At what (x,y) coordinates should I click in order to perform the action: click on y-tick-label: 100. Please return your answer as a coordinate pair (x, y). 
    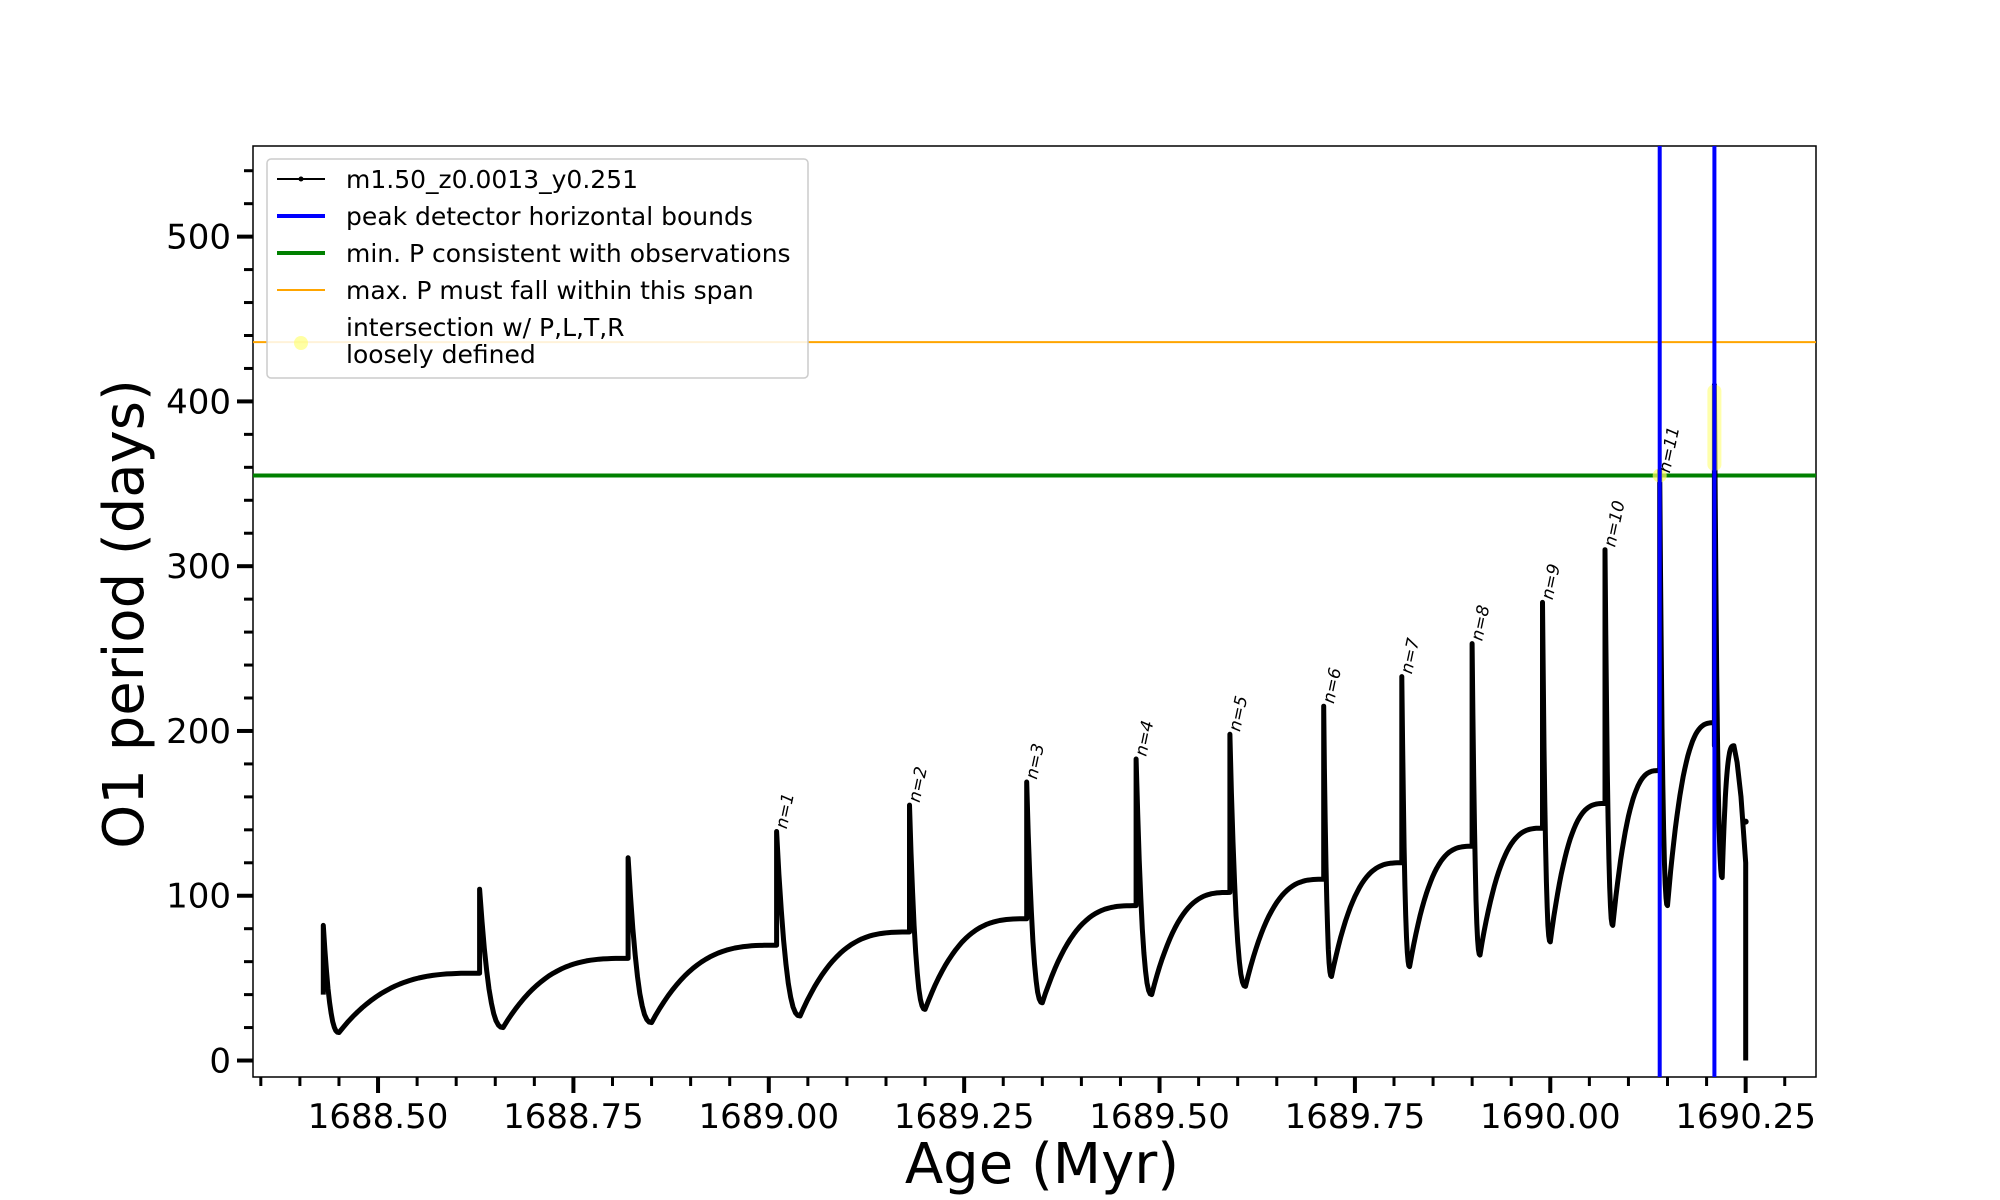
    Looking at the image, I should click on (198, 897).